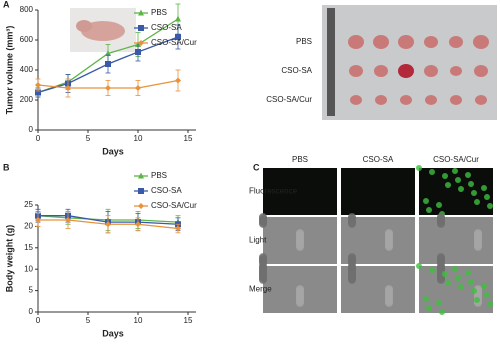  What do you see at coordinates (88, 138) in the screenshot?
I see `x-tick-label: 5` at bounding box center [88, 138].